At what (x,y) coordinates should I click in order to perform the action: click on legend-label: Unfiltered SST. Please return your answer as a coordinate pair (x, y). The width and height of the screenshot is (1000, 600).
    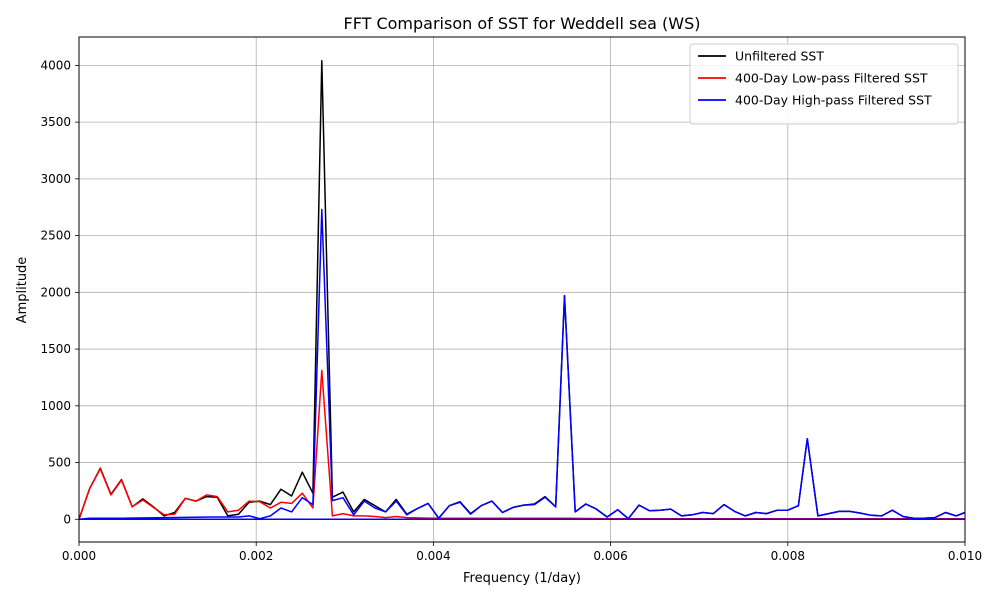
    Looking at the image, I should click on (779, 56).